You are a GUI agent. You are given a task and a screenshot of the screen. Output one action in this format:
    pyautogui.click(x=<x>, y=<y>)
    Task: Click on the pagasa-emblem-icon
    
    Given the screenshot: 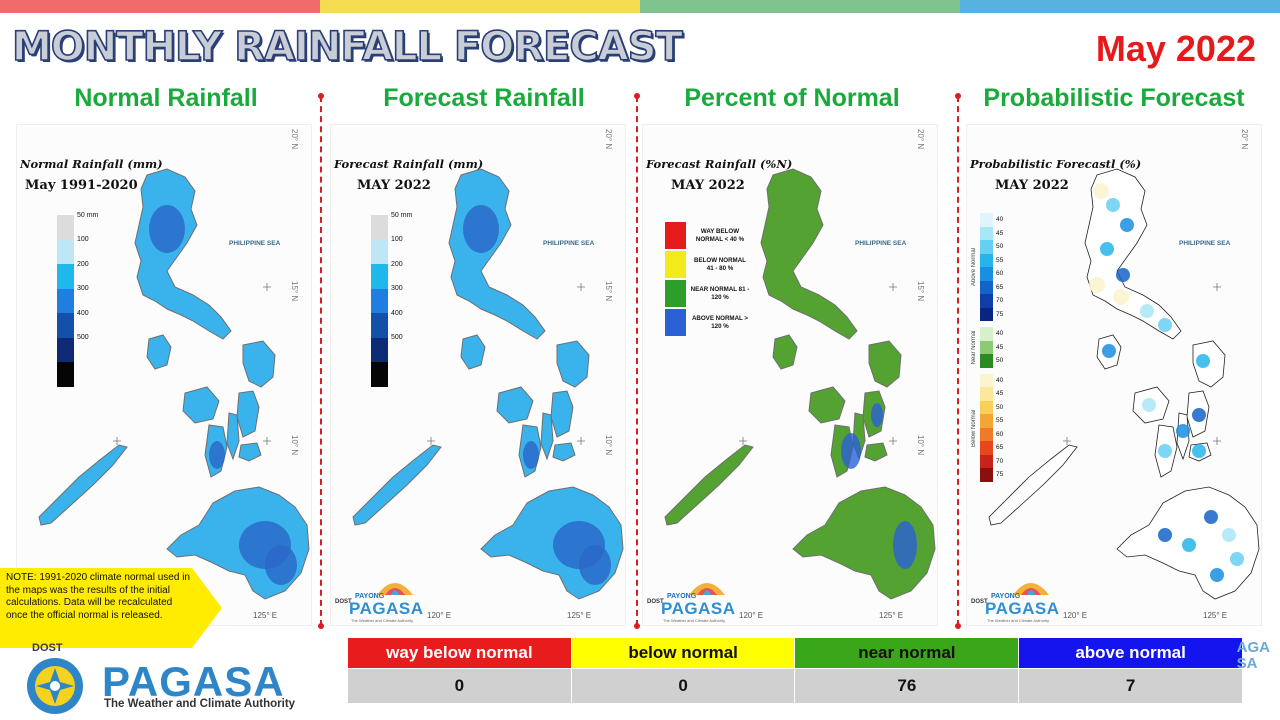 What is the action you would take?
    pyautogui.click(x=55, y=686)
    